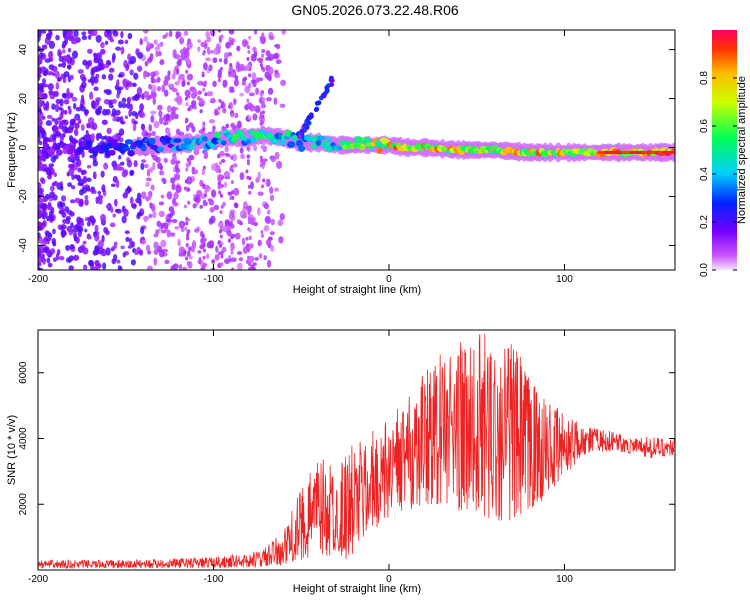 The height and width of the screenshot is (600, 750). I want to click on spectrogram-x-tick-label: -100, so click(213, 279).